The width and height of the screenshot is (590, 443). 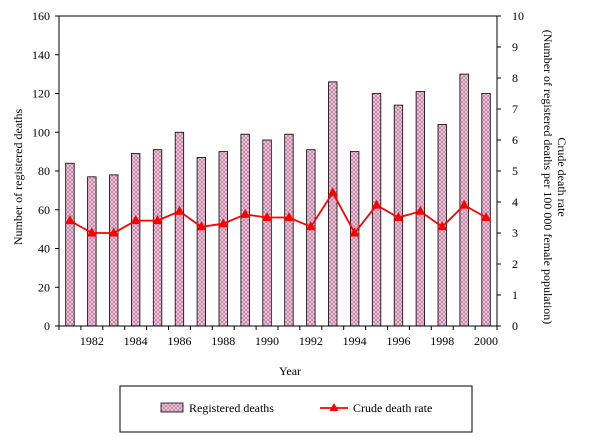 What do you see at coordinates (398, 341) in the screenshot?
I see `x-tick-label: 1996` at bounding box center [398, 341].